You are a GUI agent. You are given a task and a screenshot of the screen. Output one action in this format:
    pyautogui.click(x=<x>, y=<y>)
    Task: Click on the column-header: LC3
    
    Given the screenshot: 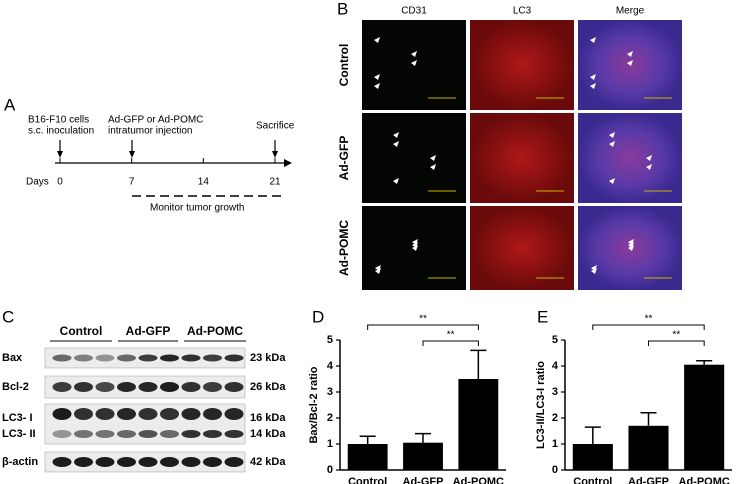 What is the action you would take?
    pyautogui.click(x=522, y=11)
    